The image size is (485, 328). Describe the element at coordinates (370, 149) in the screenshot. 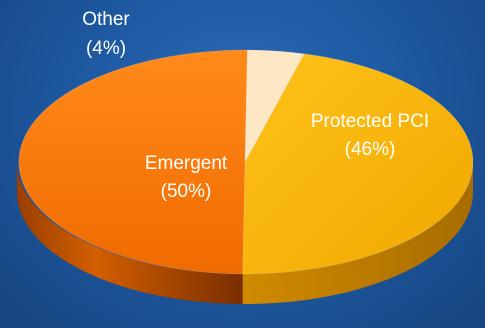

I see `slice-percent-protected-pci: (46%)` at that location.